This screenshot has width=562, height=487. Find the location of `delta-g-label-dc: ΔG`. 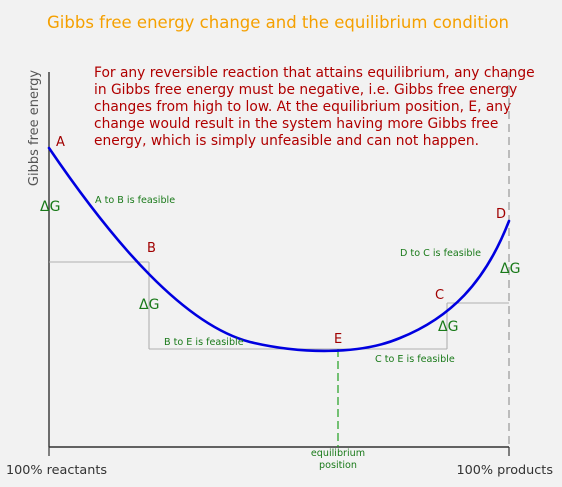

delta-g-label-dc: ΔG is located at coordinates (510, 269).